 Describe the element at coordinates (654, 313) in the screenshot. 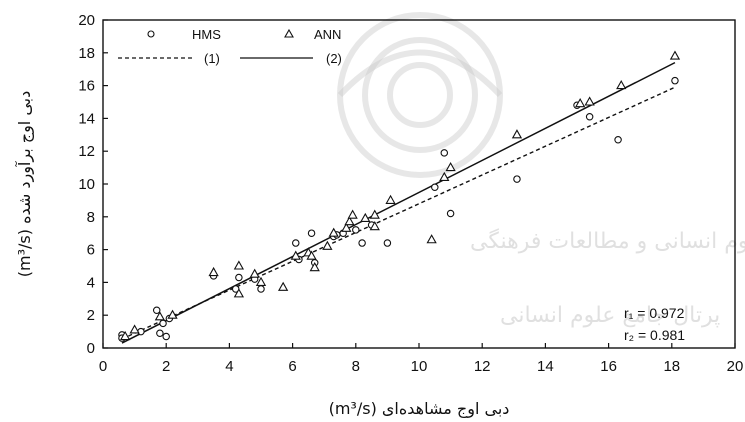

I see `annotation-r1: r₁ = 0.972` at that location.